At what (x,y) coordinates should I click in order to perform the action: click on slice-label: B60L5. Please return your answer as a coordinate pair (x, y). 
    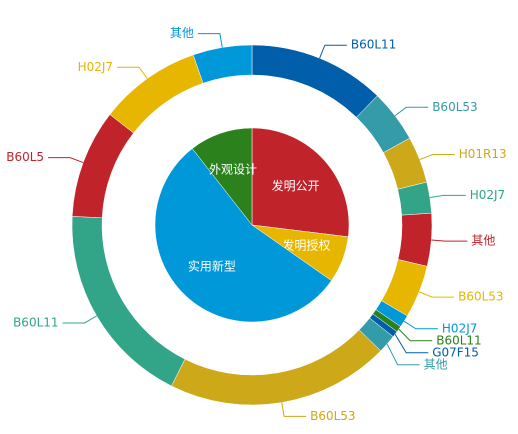
    Looking at the image, I should click on (25, 157).